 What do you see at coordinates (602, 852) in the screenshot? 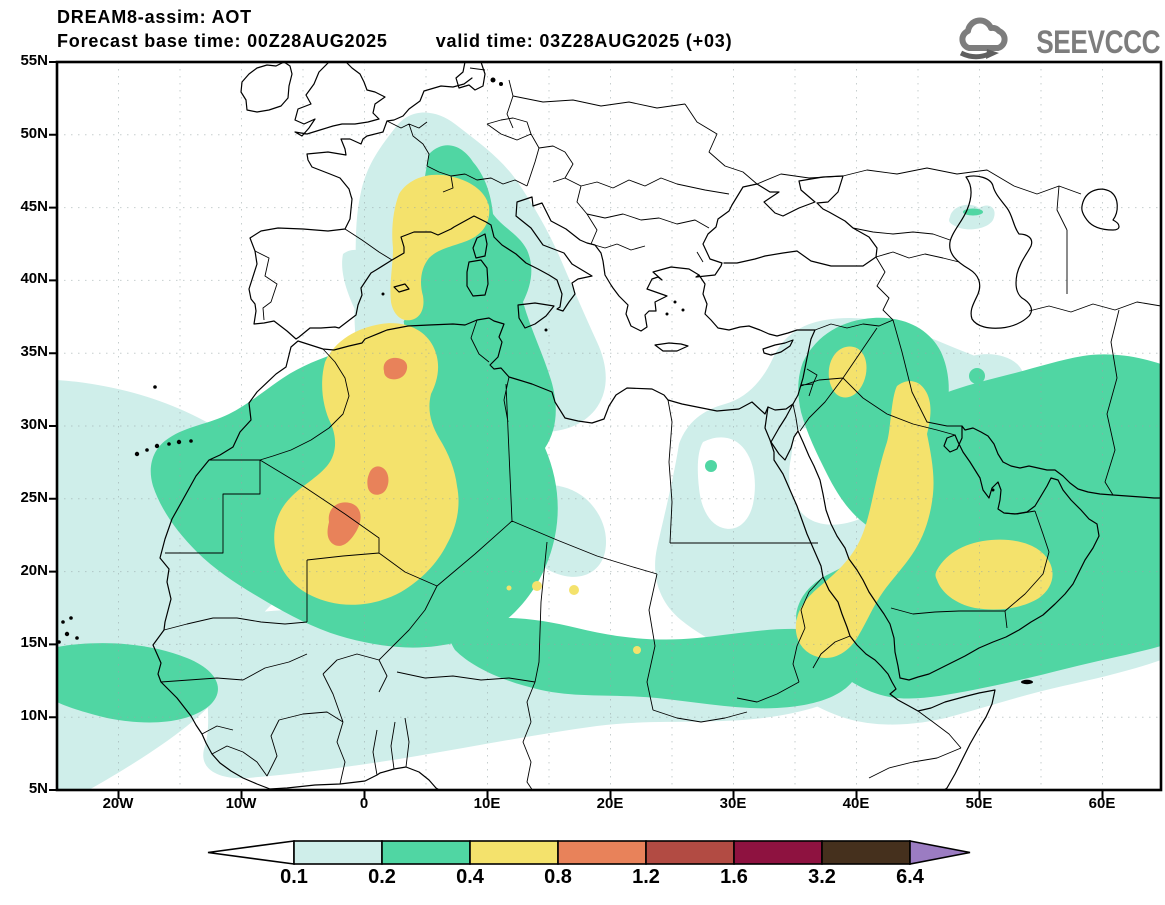
I see `colorbar-cell-0p8-1p2` at bounding box center [602, 852].